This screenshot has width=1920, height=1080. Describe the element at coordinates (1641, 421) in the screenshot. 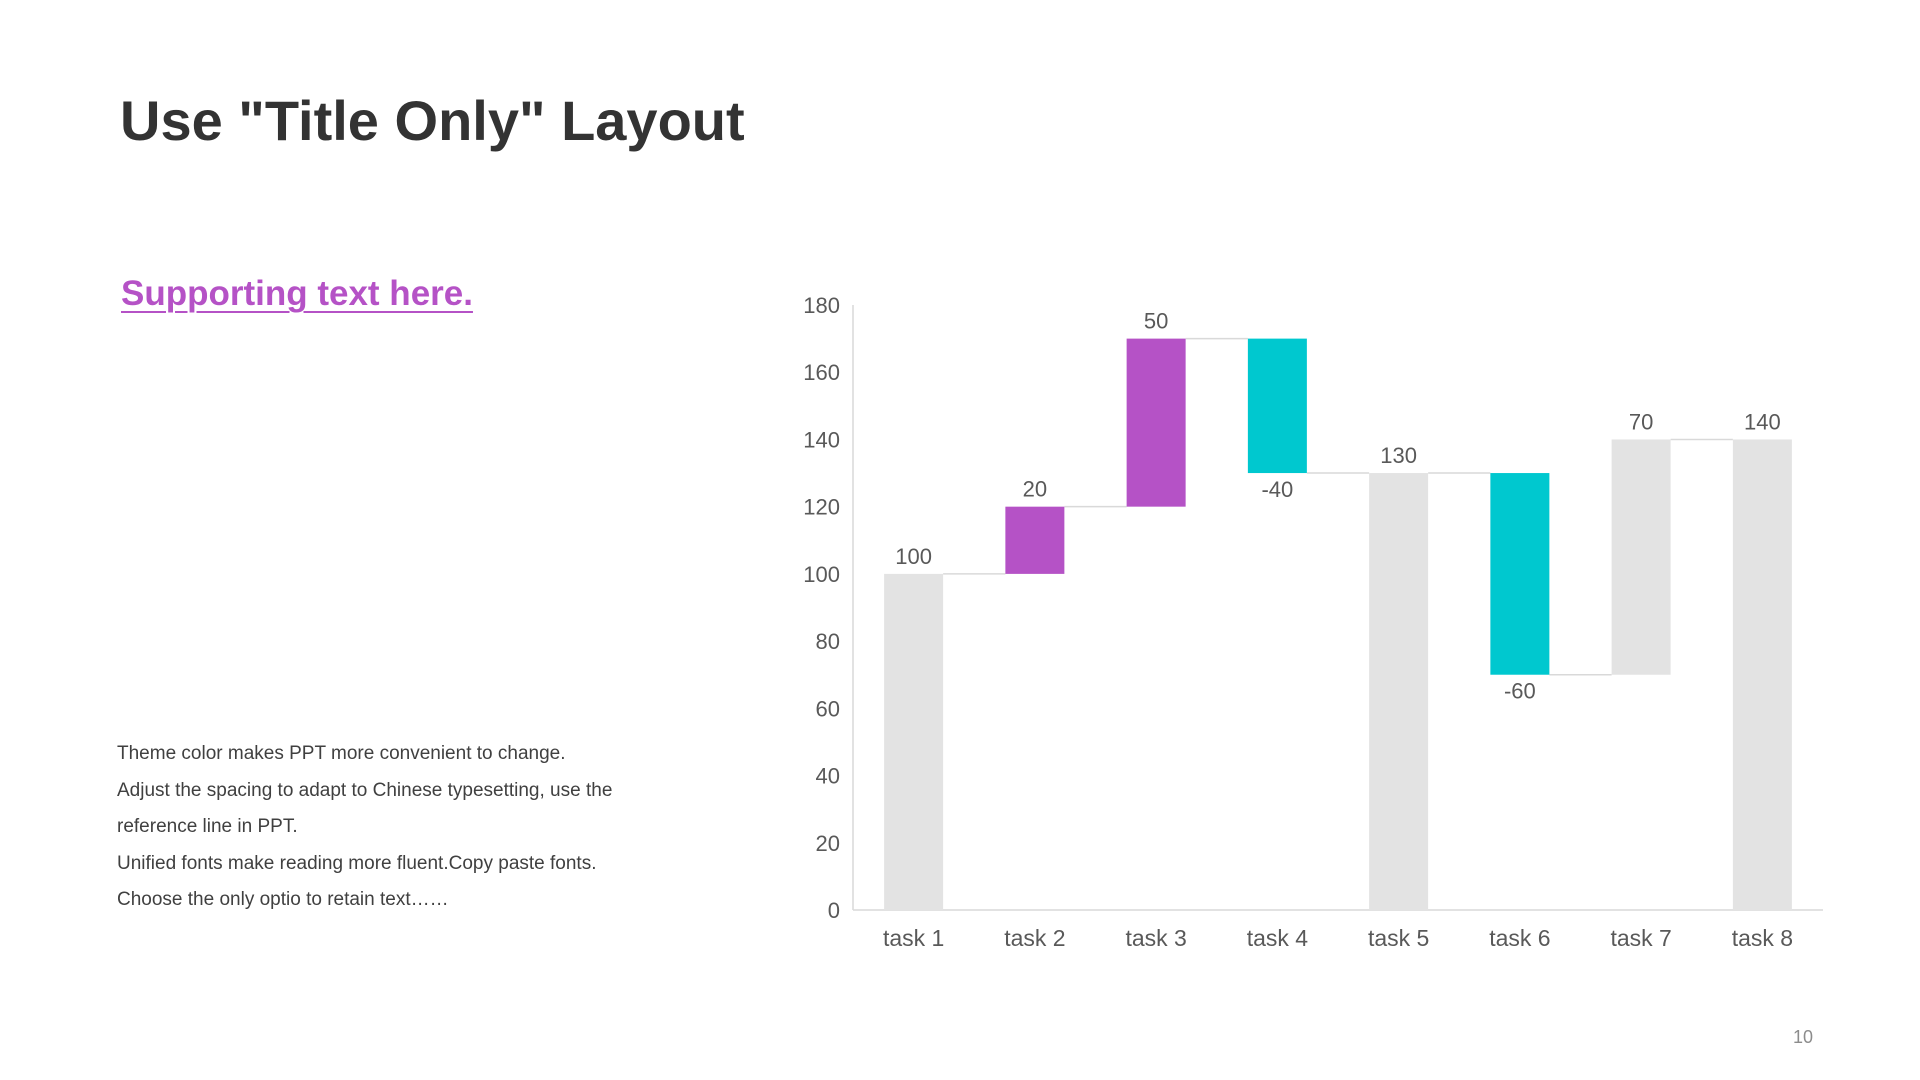

I see `data-label: 70` at that location.